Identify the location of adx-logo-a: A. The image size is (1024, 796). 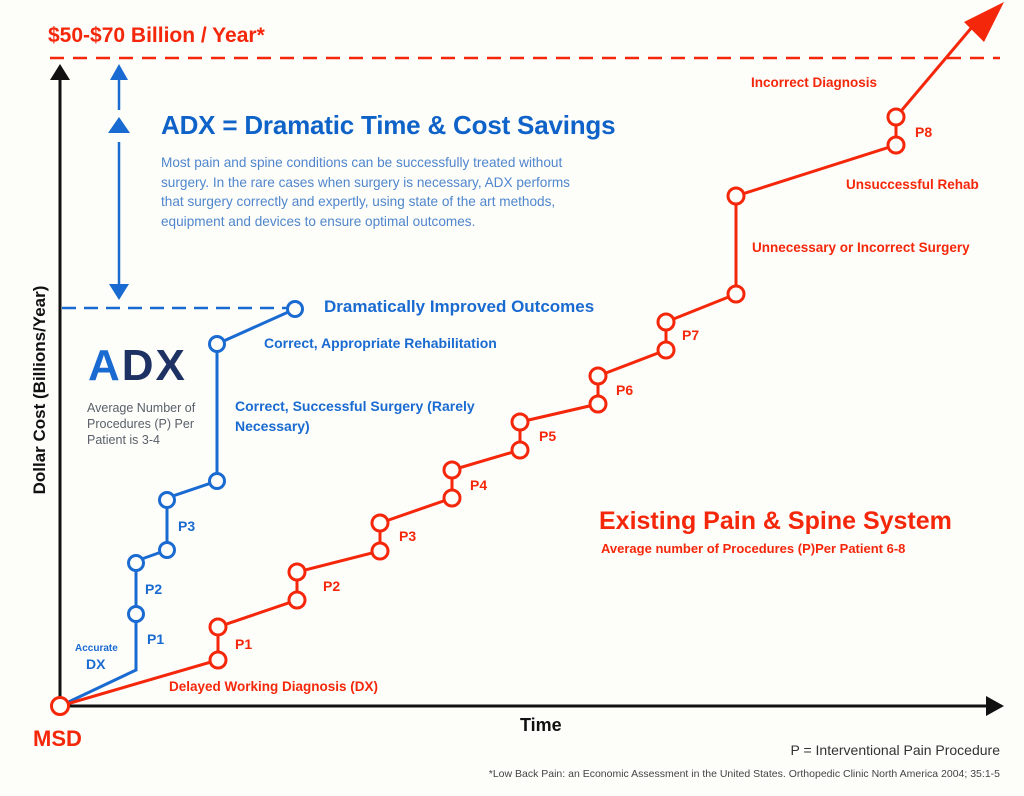
(105, 365).